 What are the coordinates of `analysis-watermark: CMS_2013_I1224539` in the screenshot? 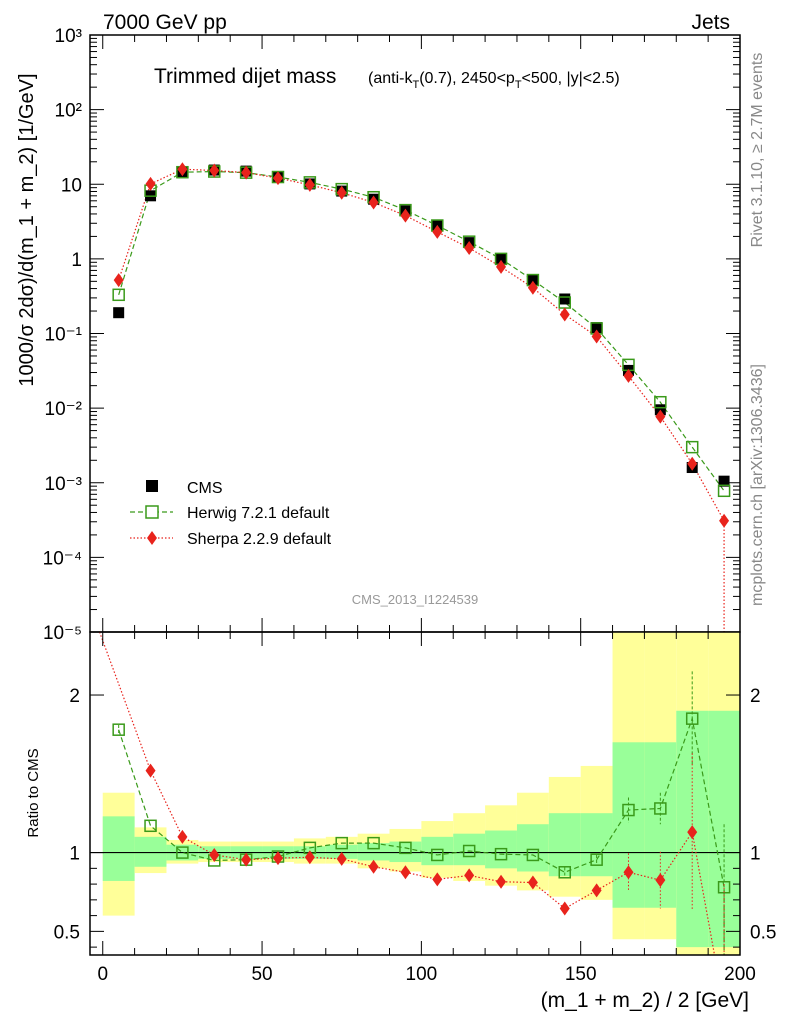 It's located at (415, 599).